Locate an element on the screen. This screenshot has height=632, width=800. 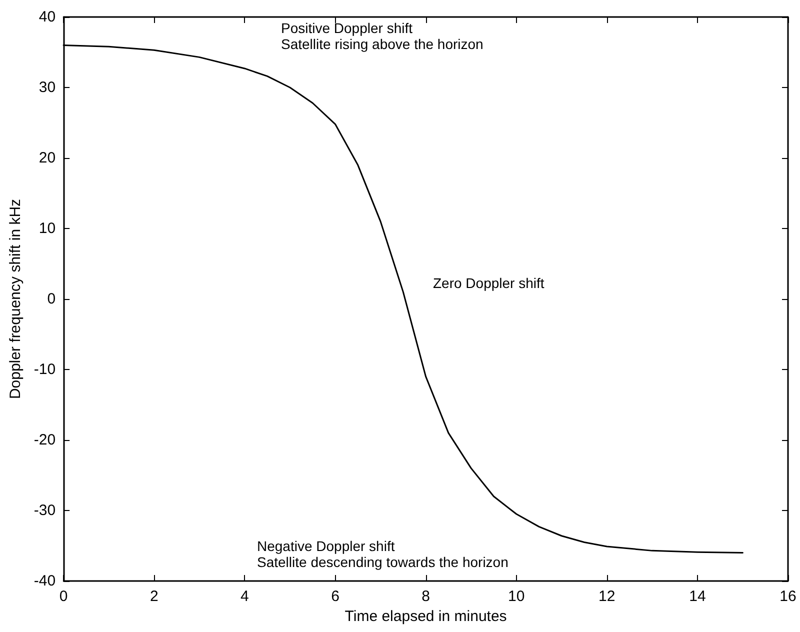
y-tick-label: 40 is located at coordinates (47, 17).